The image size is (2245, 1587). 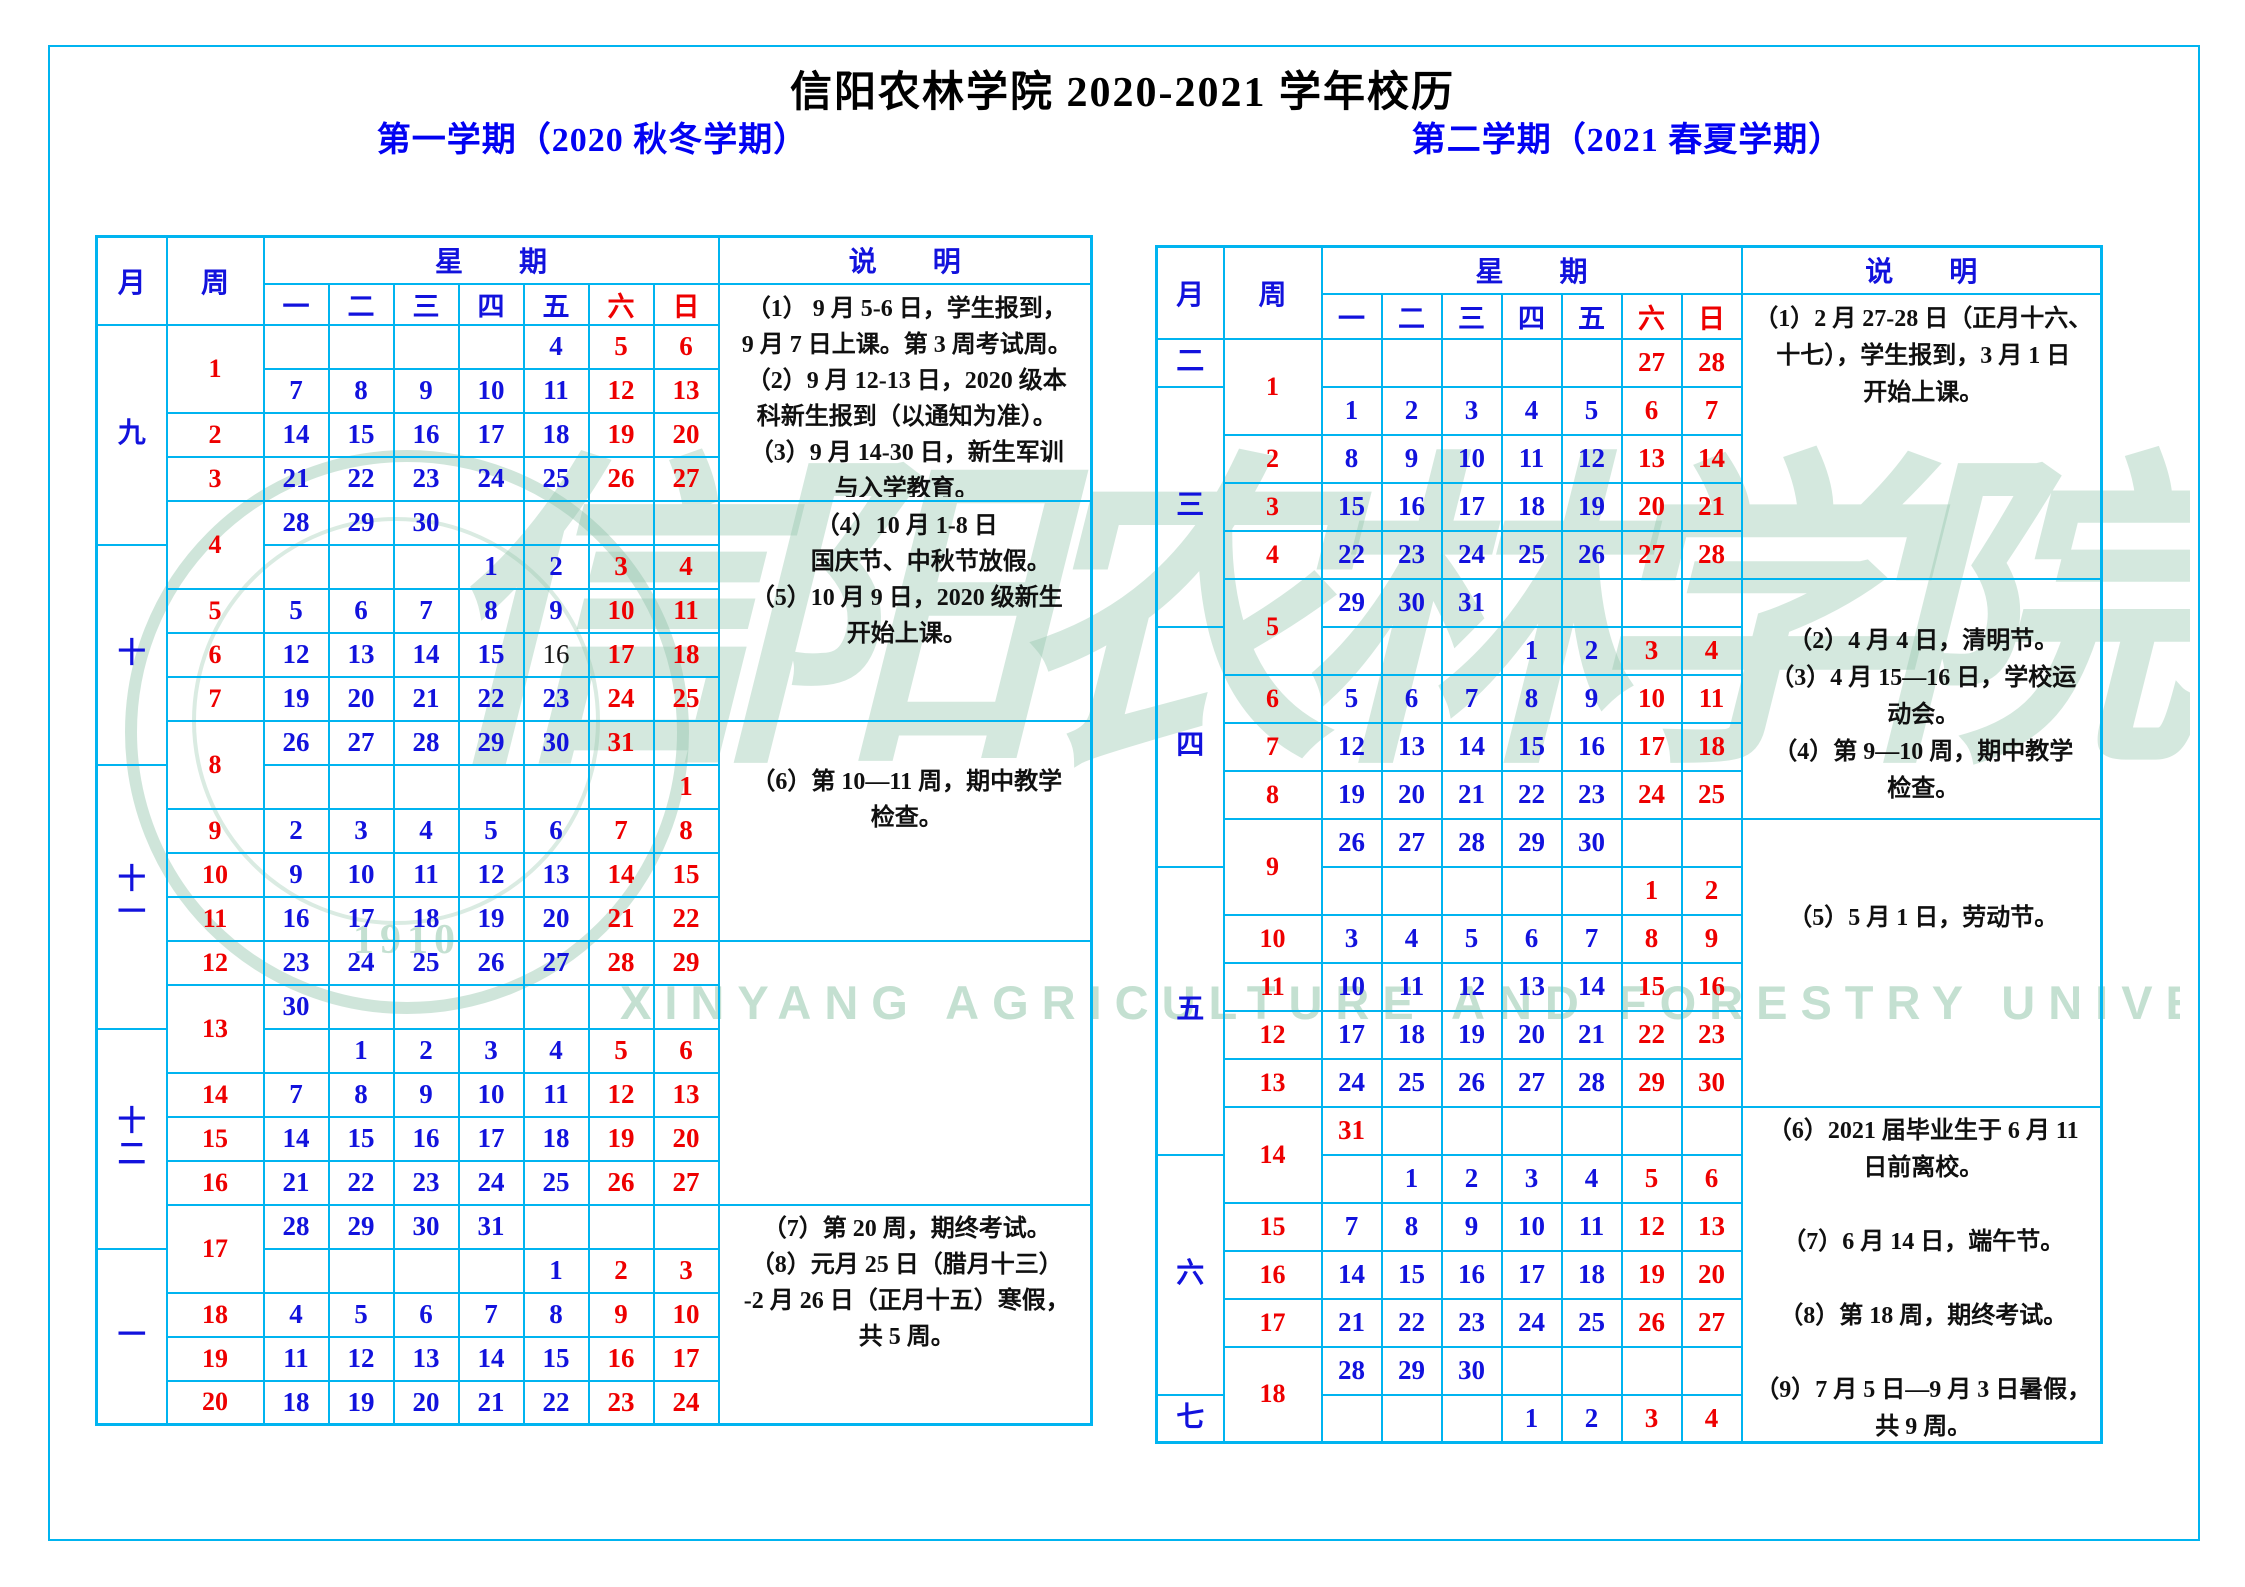 I want to click on day-cell: 31, so click(x=621, y=742).